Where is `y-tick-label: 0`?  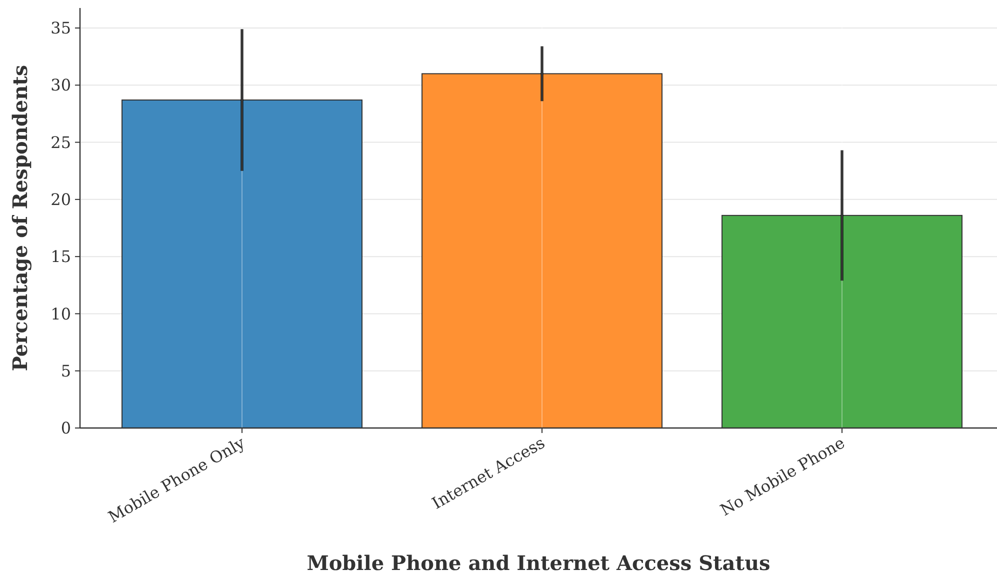
y-tick-label: 0 is located at coordinates (65, 428).